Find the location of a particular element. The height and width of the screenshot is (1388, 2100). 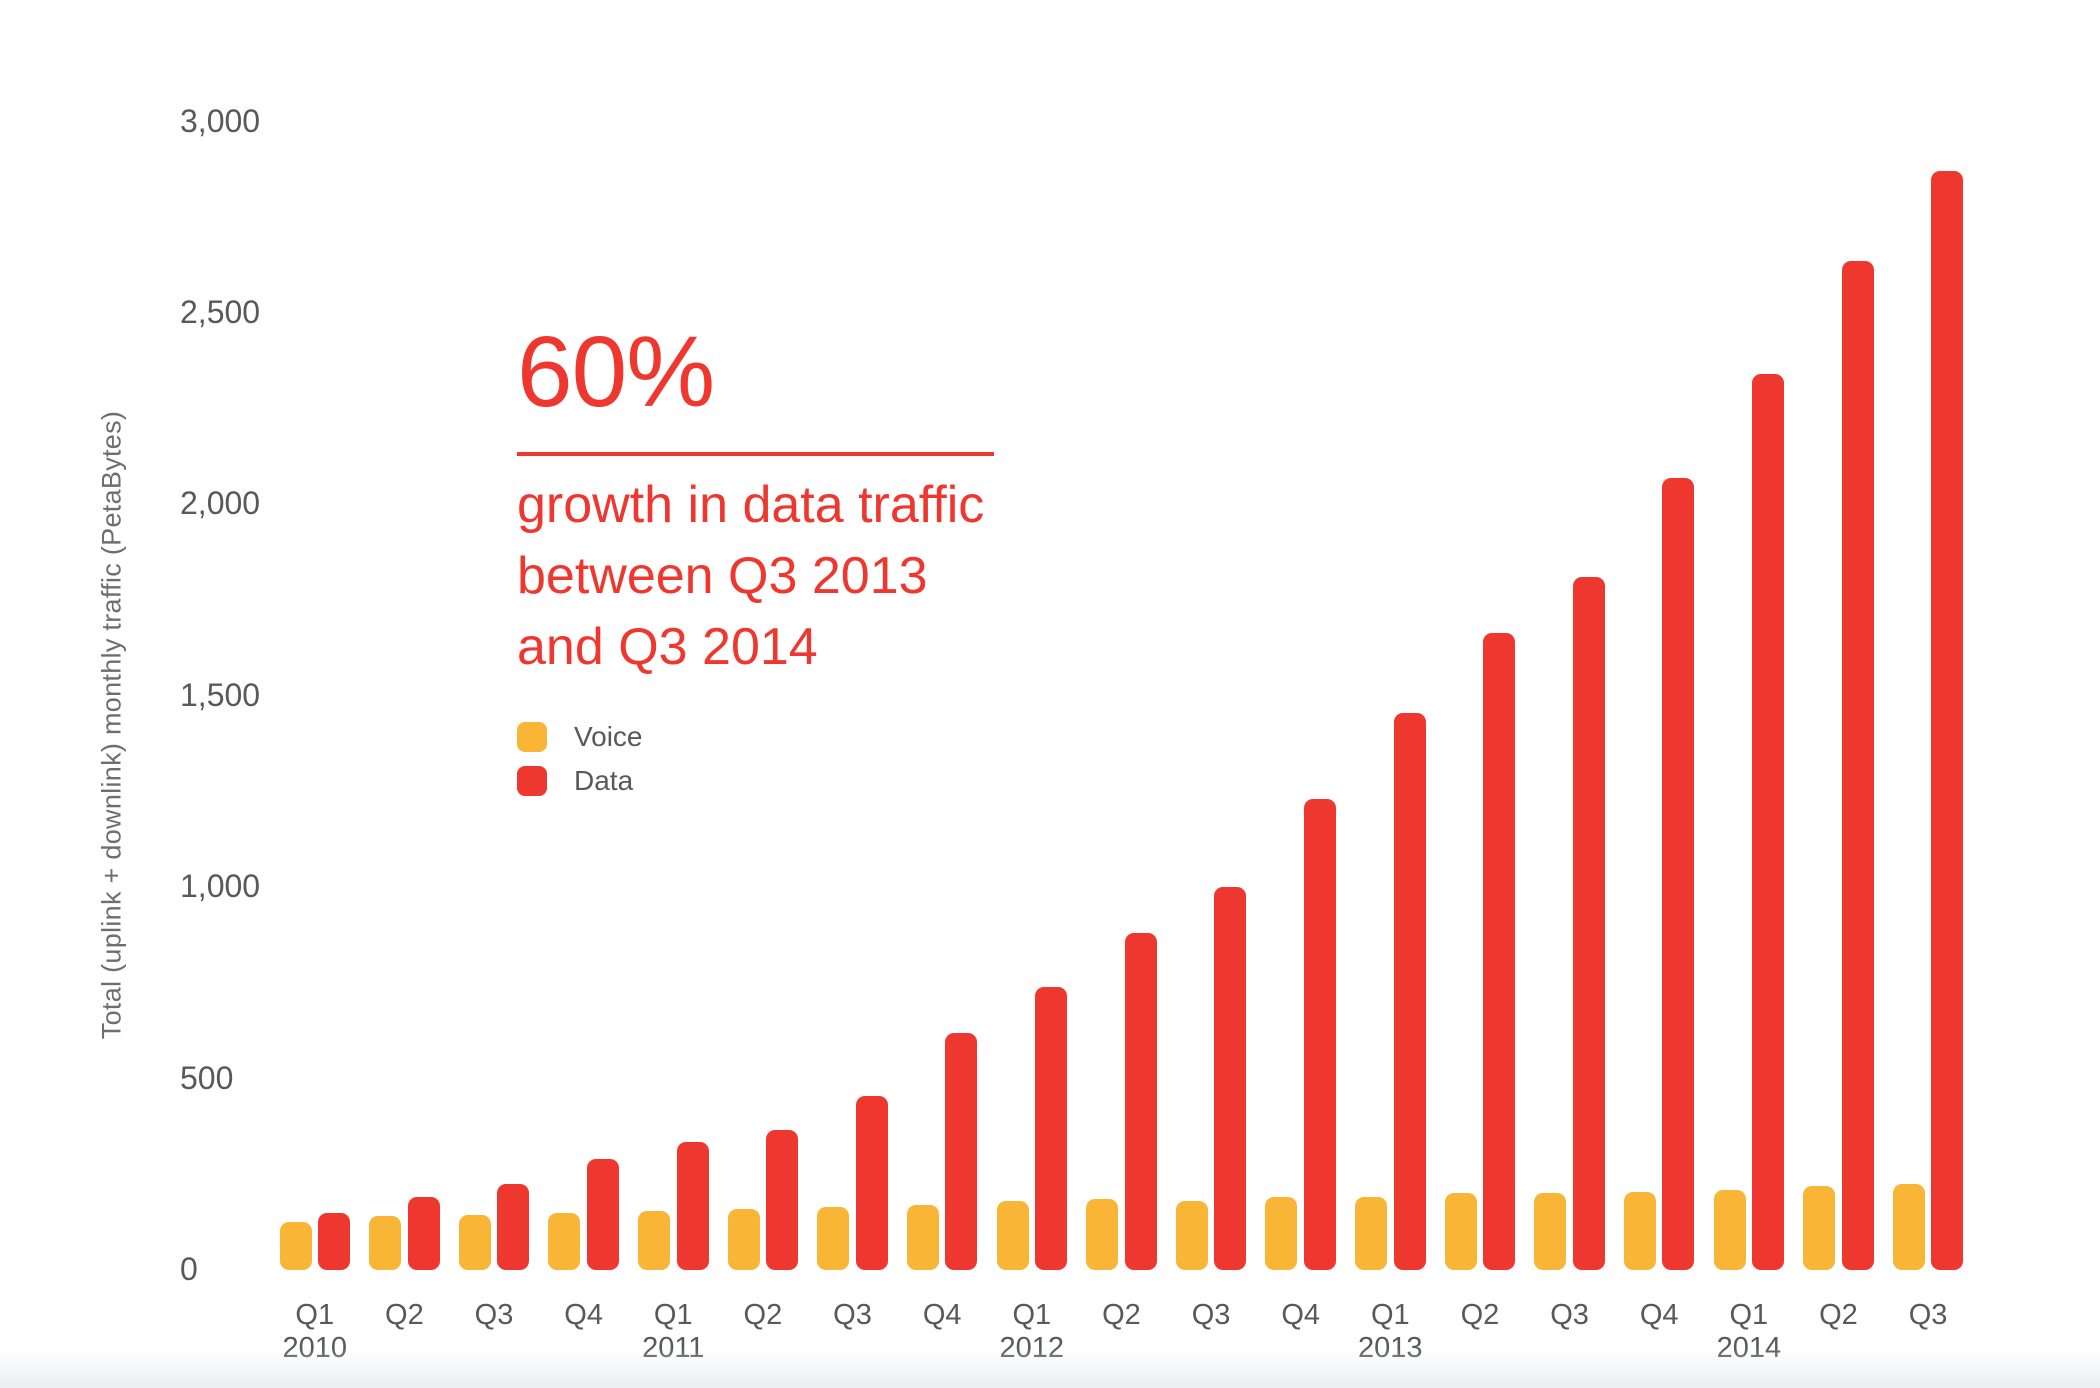

legend-label: Data is located at coordinates (604, 780).